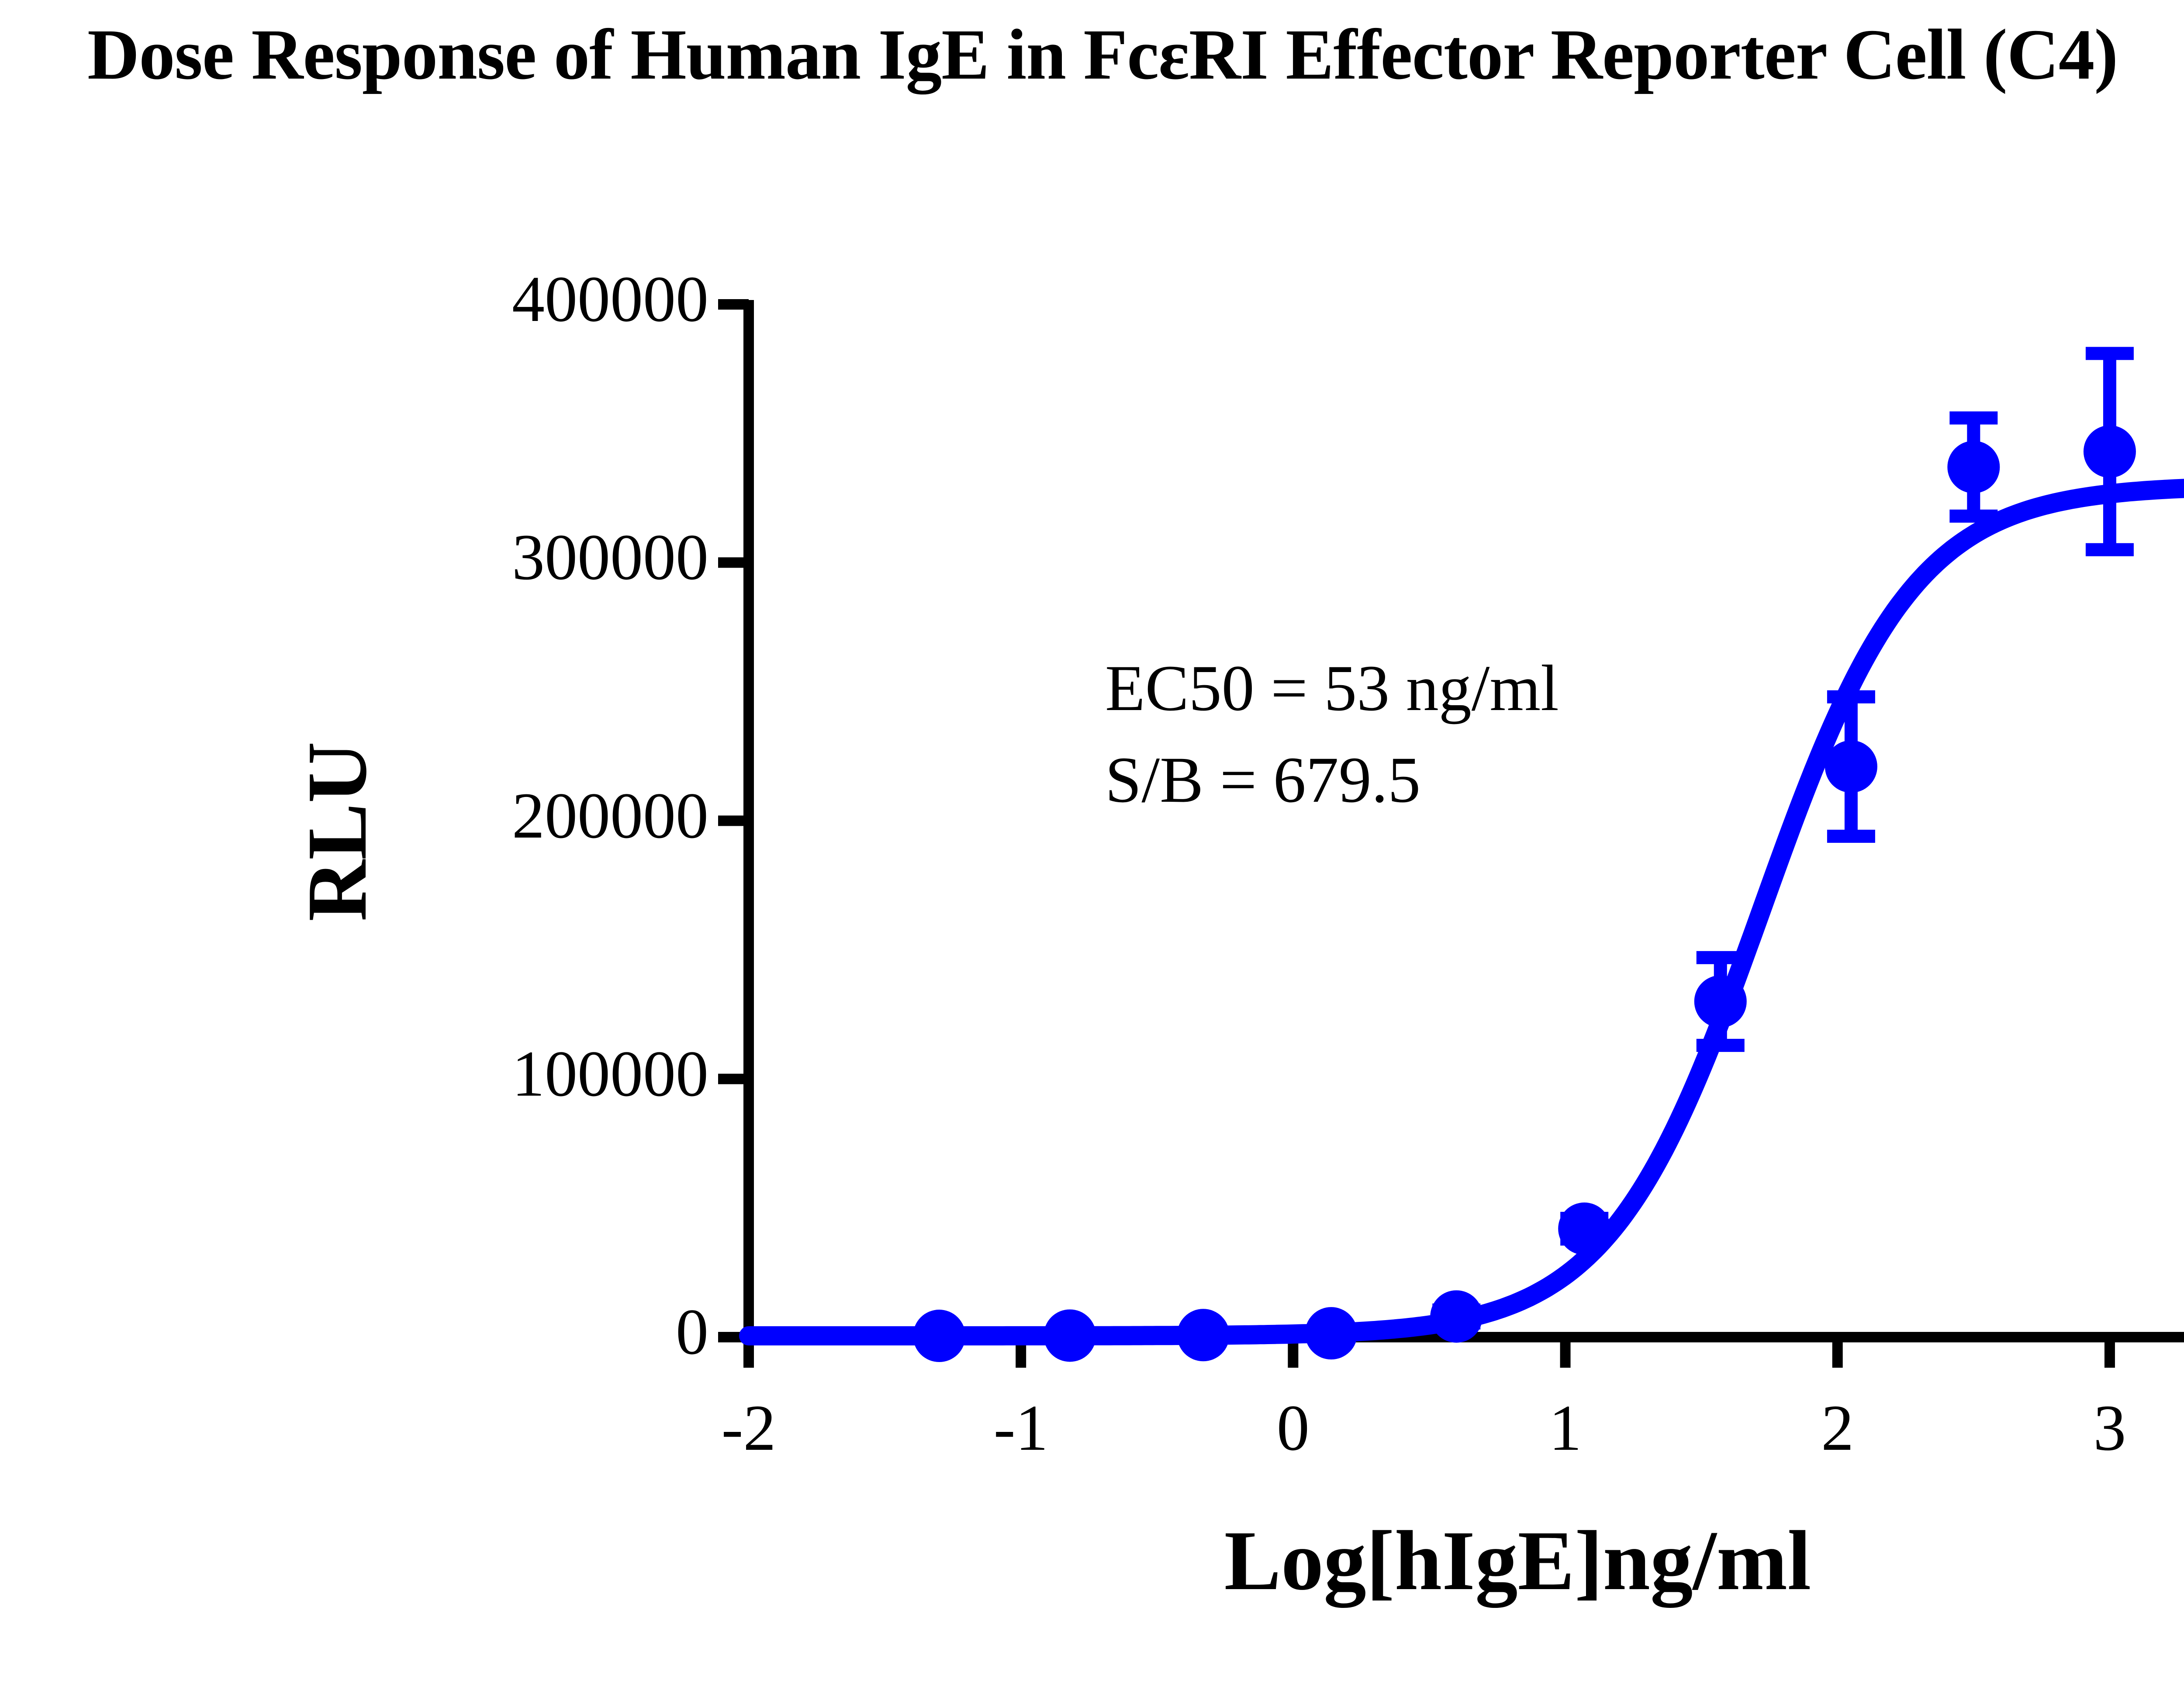 The width and height of the screenshot is (2184, 1683). Describe the element at coordinates (692, 1332) in the screenshot. I see `y-tick-label: 0` at that location.